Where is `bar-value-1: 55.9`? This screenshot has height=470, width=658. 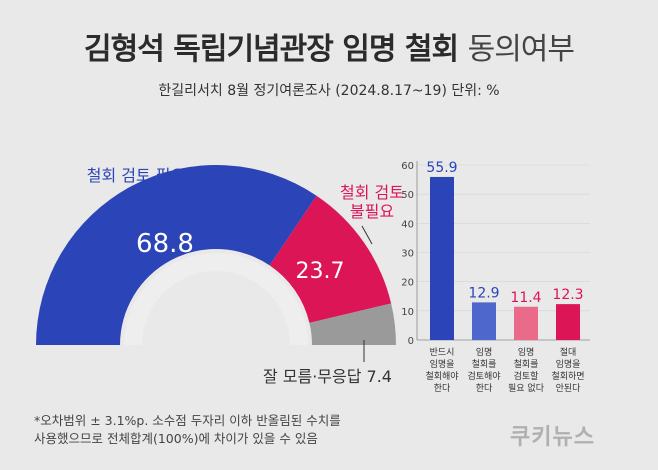
bar-value-1: 55.9 is located at coordinates (441, 168).